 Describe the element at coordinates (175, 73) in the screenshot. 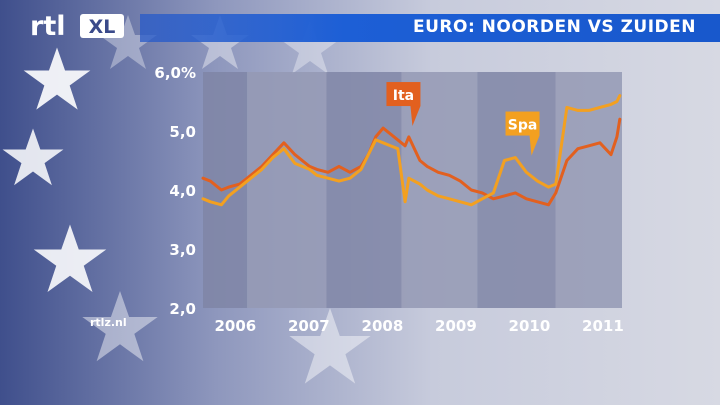

I see `y-tick-label: 6,0%` at that location.